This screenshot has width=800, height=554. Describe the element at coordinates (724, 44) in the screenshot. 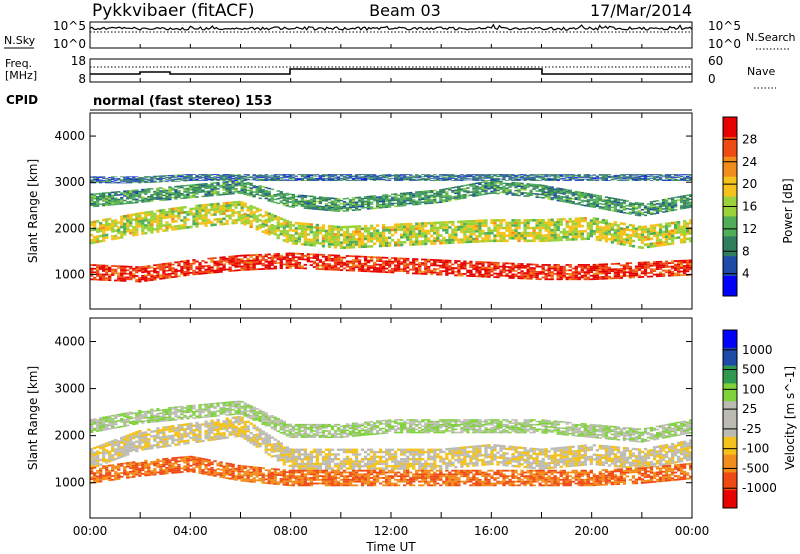

I see `nsearch-tick-bottom: 10^0` at that location.